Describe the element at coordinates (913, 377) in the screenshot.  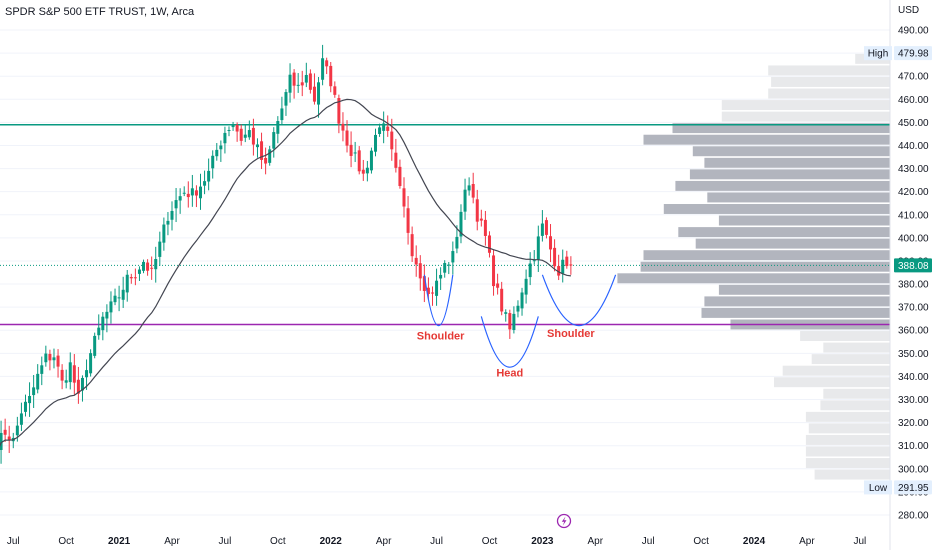
I see `y-tick-label: 340.00` at that location.